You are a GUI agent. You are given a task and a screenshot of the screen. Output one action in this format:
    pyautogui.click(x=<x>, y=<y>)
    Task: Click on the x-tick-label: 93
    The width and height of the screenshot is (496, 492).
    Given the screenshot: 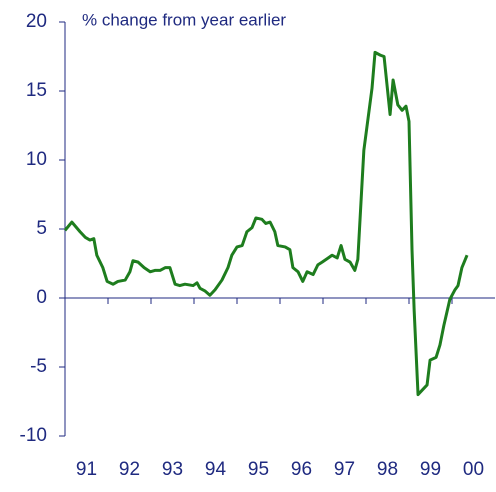 What is the action you would take?
    pyautogui.click(x=172, y=469)
    